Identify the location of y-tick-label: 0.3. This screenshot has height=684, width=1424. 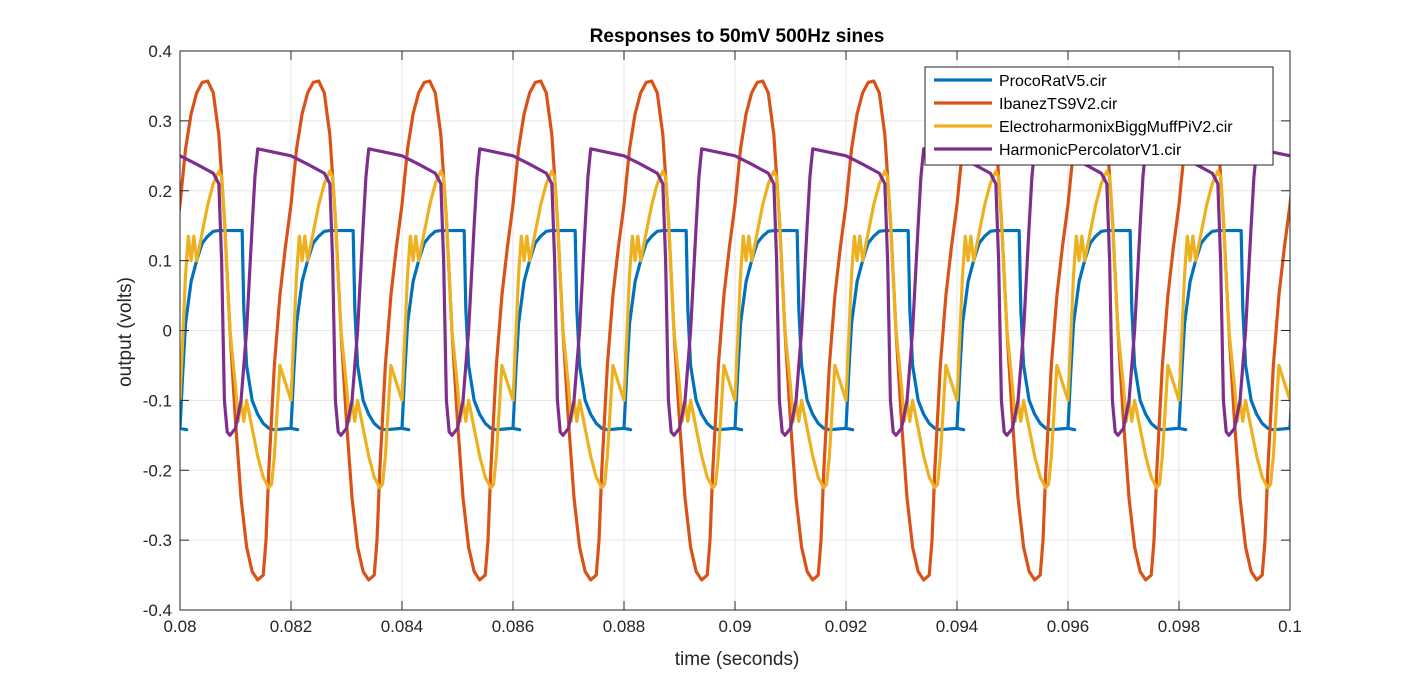
(160, 121).